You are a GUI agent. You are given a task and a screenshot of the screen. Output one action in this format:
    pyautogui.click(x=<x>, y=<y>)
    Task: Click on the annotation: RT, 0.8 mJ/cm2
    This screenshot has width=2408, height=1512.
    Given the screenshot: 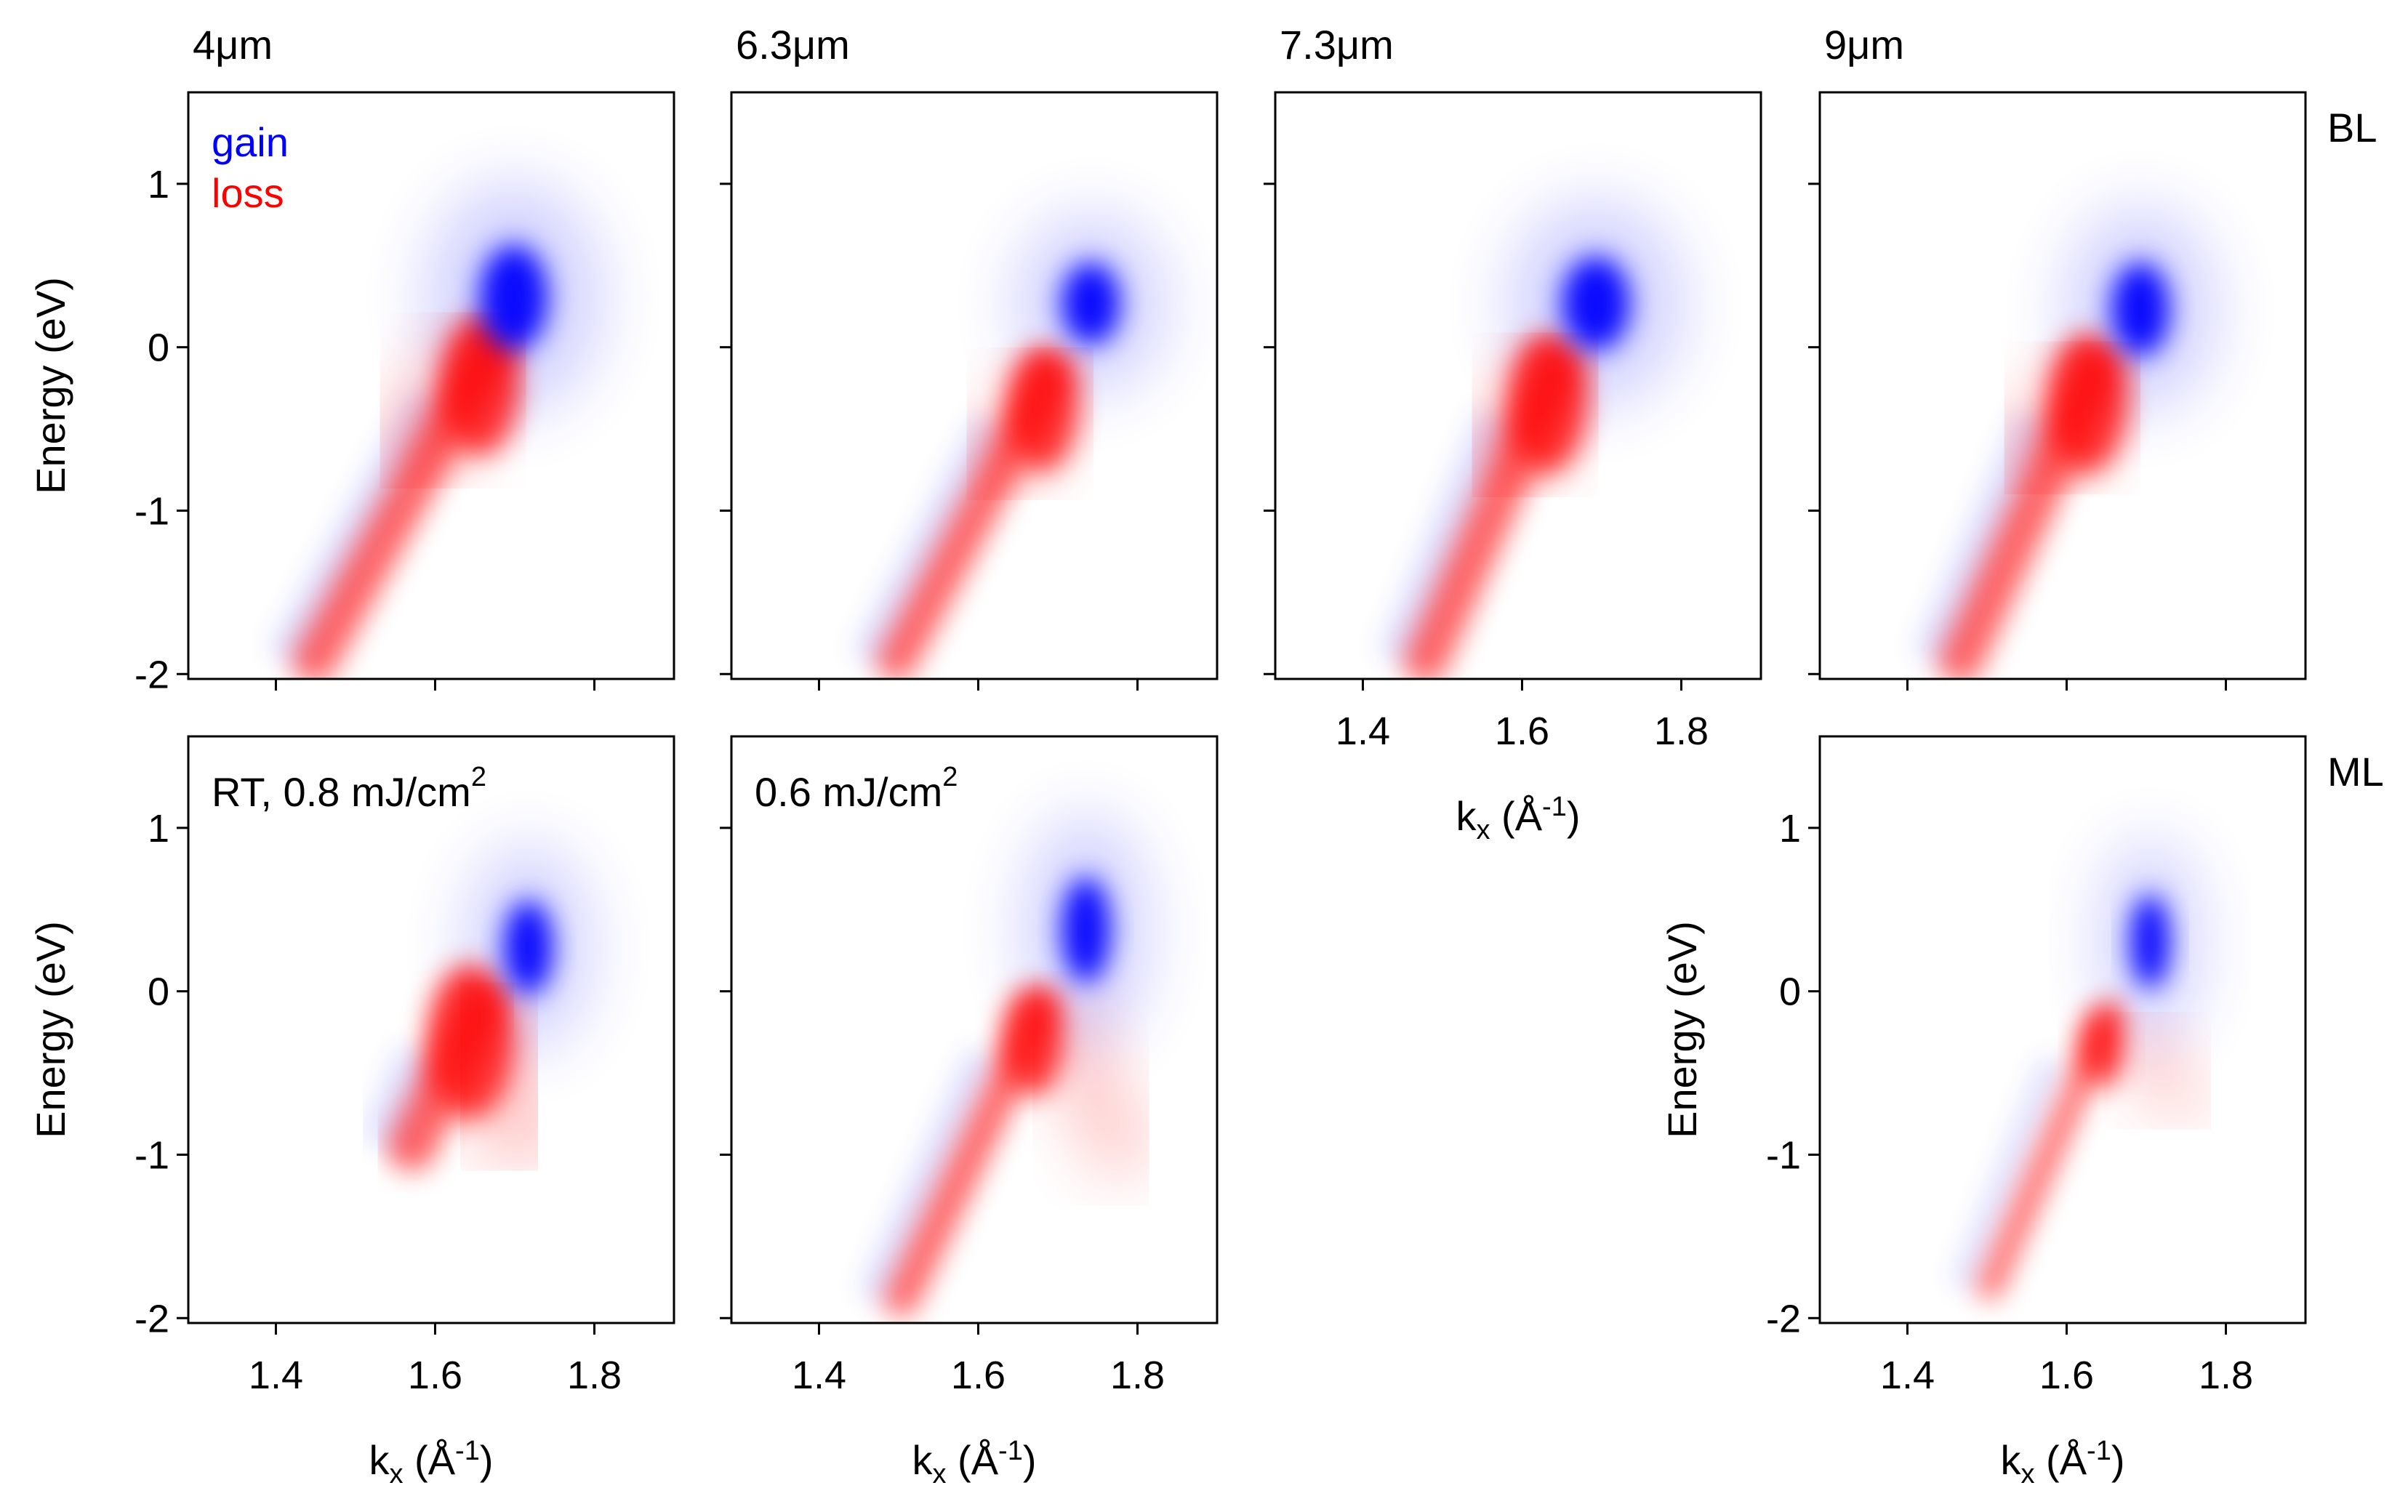 What is the action you would take?
    pyautogui.click(x=349, y=788)
    